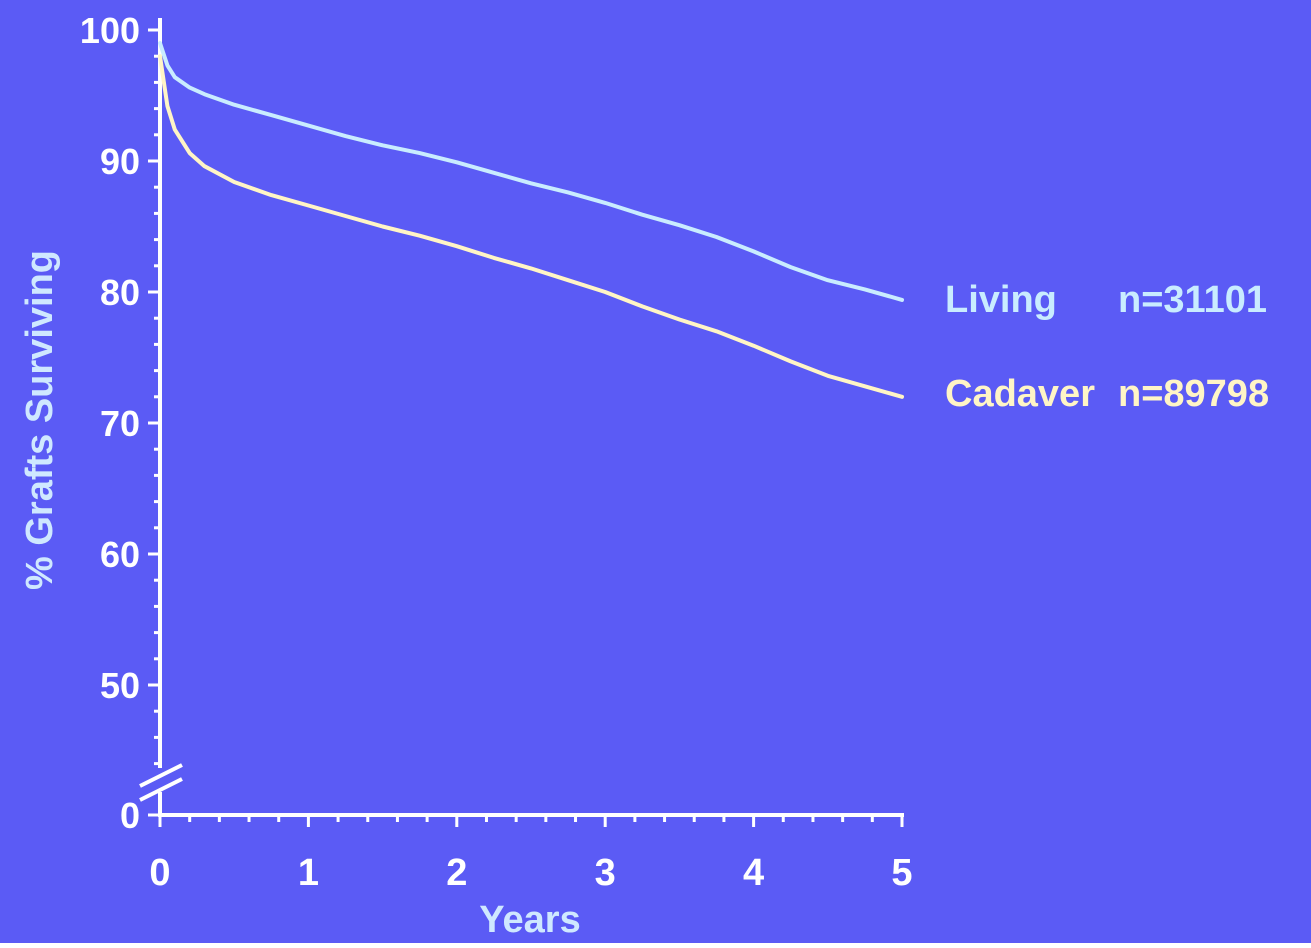 The height and width of the screenshot is (948, 1311). What do you see at coordinates (130, 815) in the screenshot?
I see `y-tick-label: 0` at bounding box center [130, 815].